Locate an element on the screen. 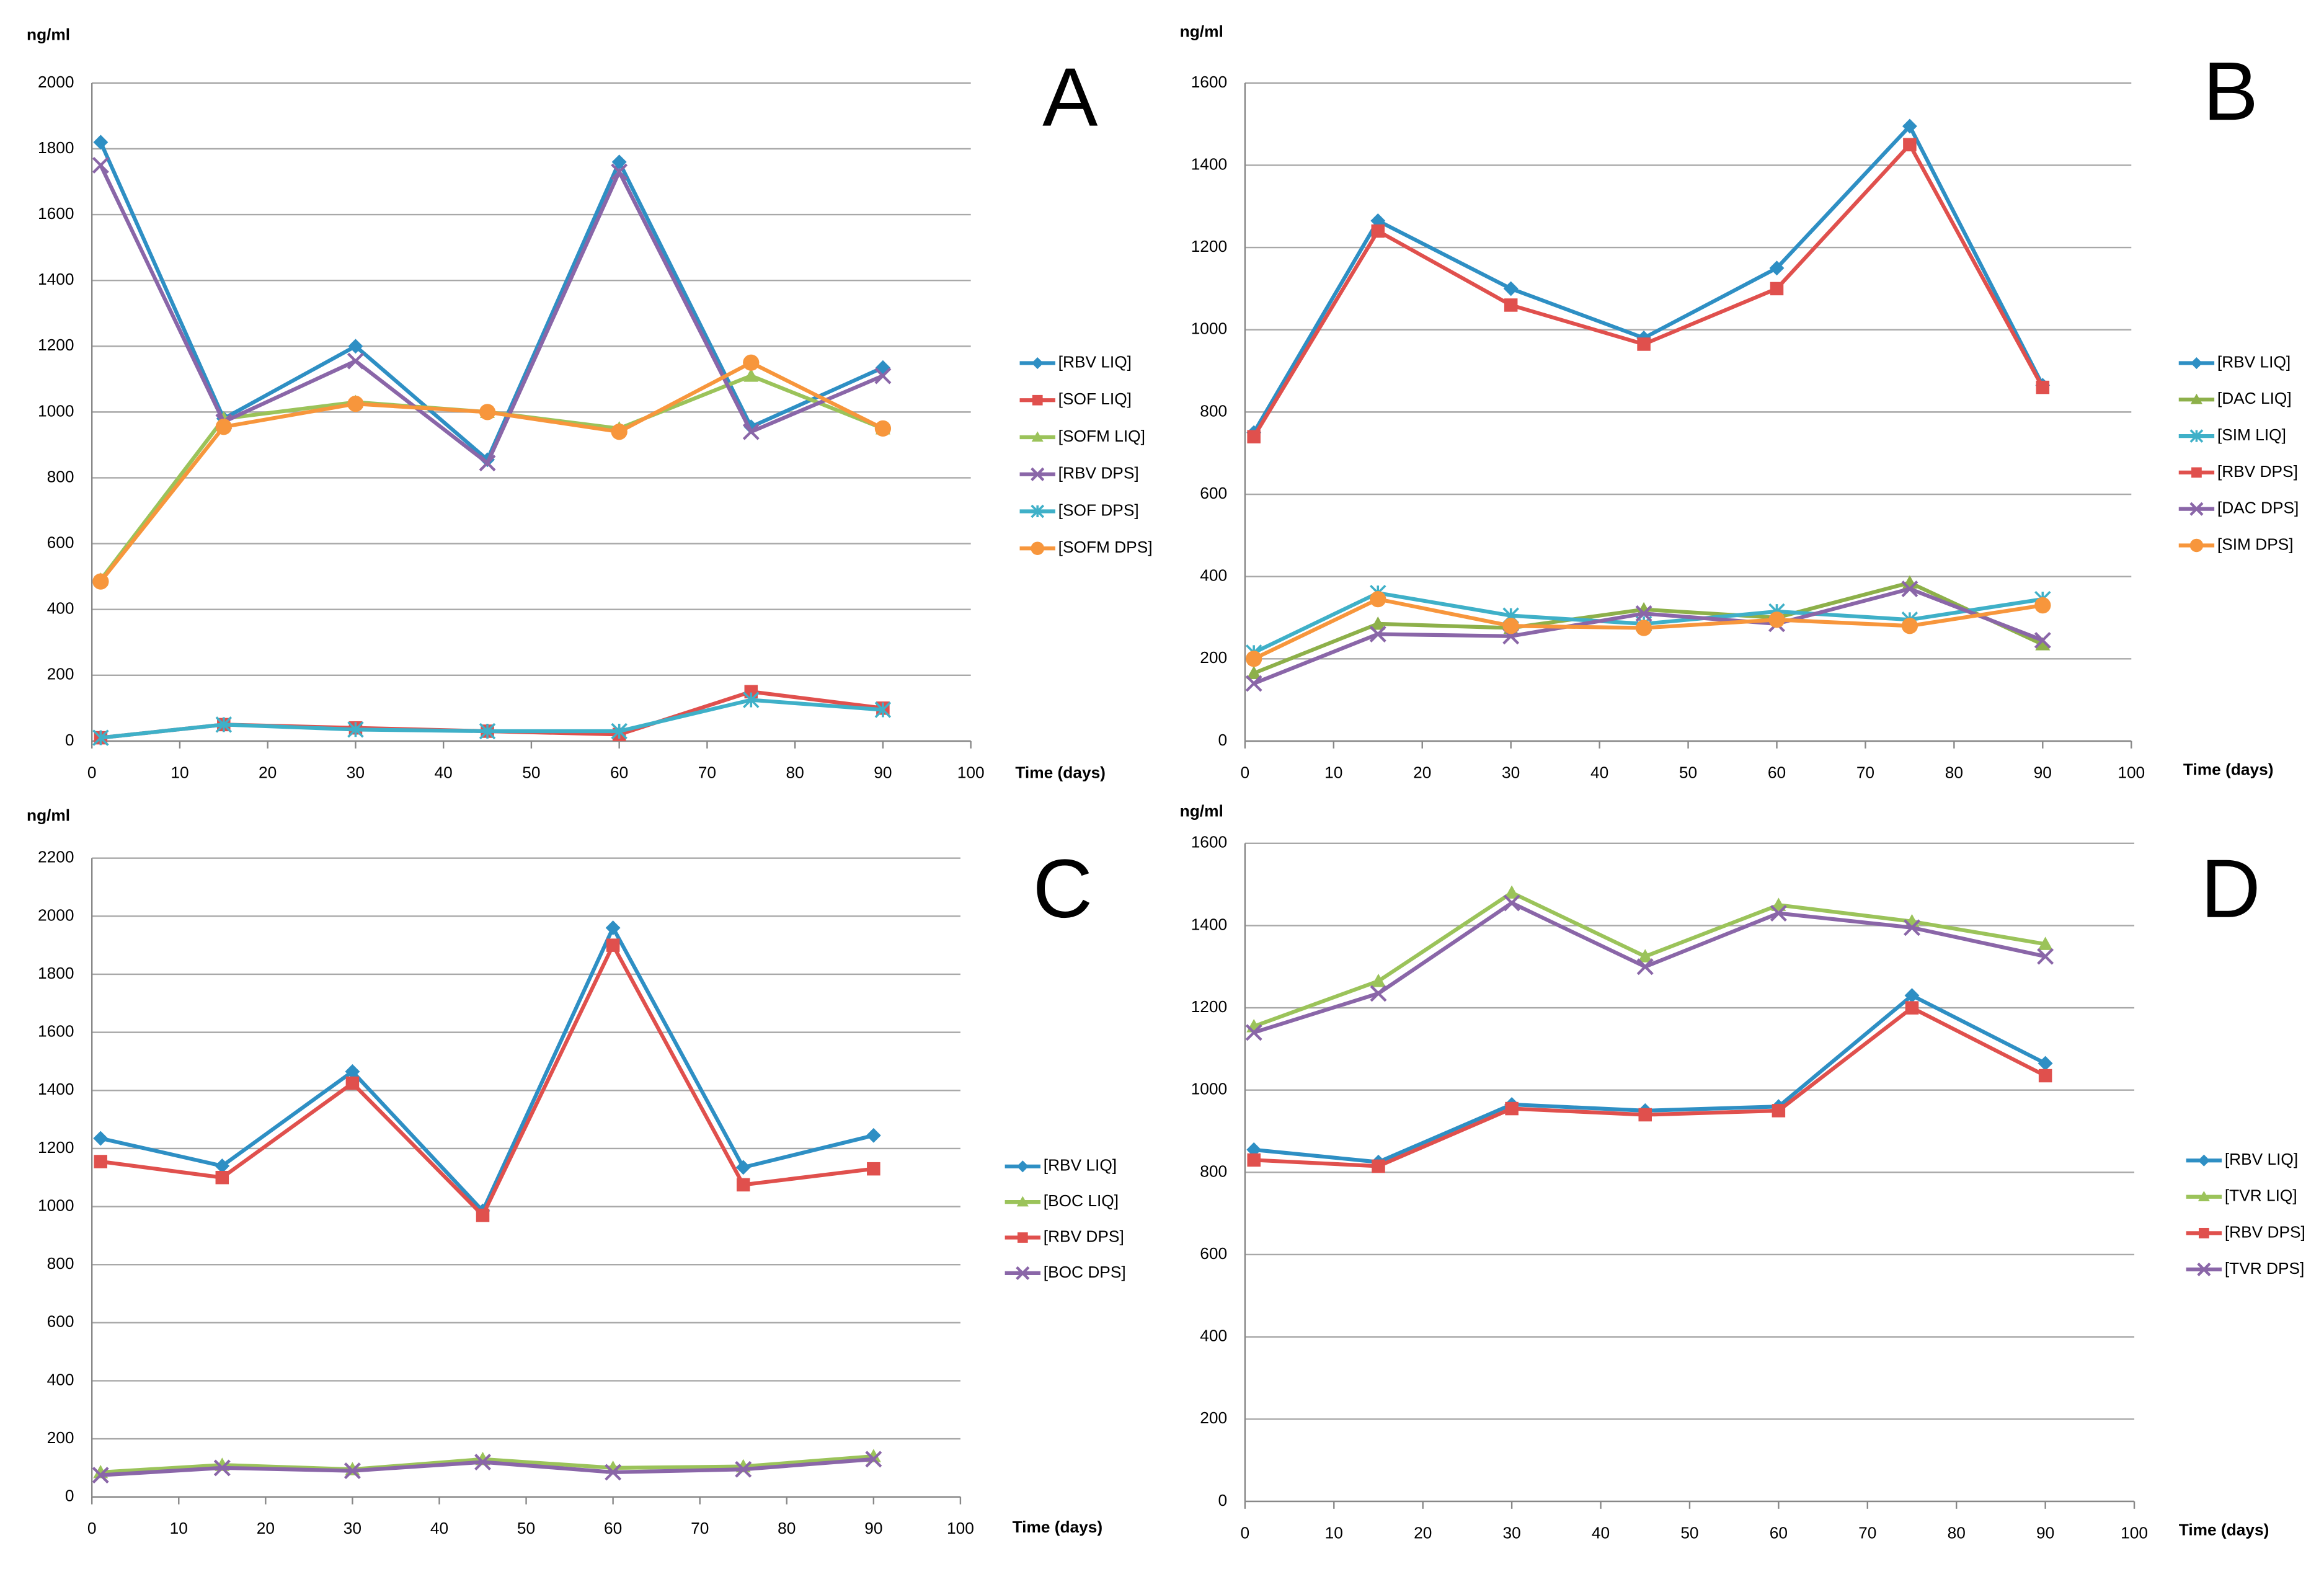 This screenshot has height=1574, width=2324. legend-label: [RBV DPS] is located at coordinates (2258, 472).